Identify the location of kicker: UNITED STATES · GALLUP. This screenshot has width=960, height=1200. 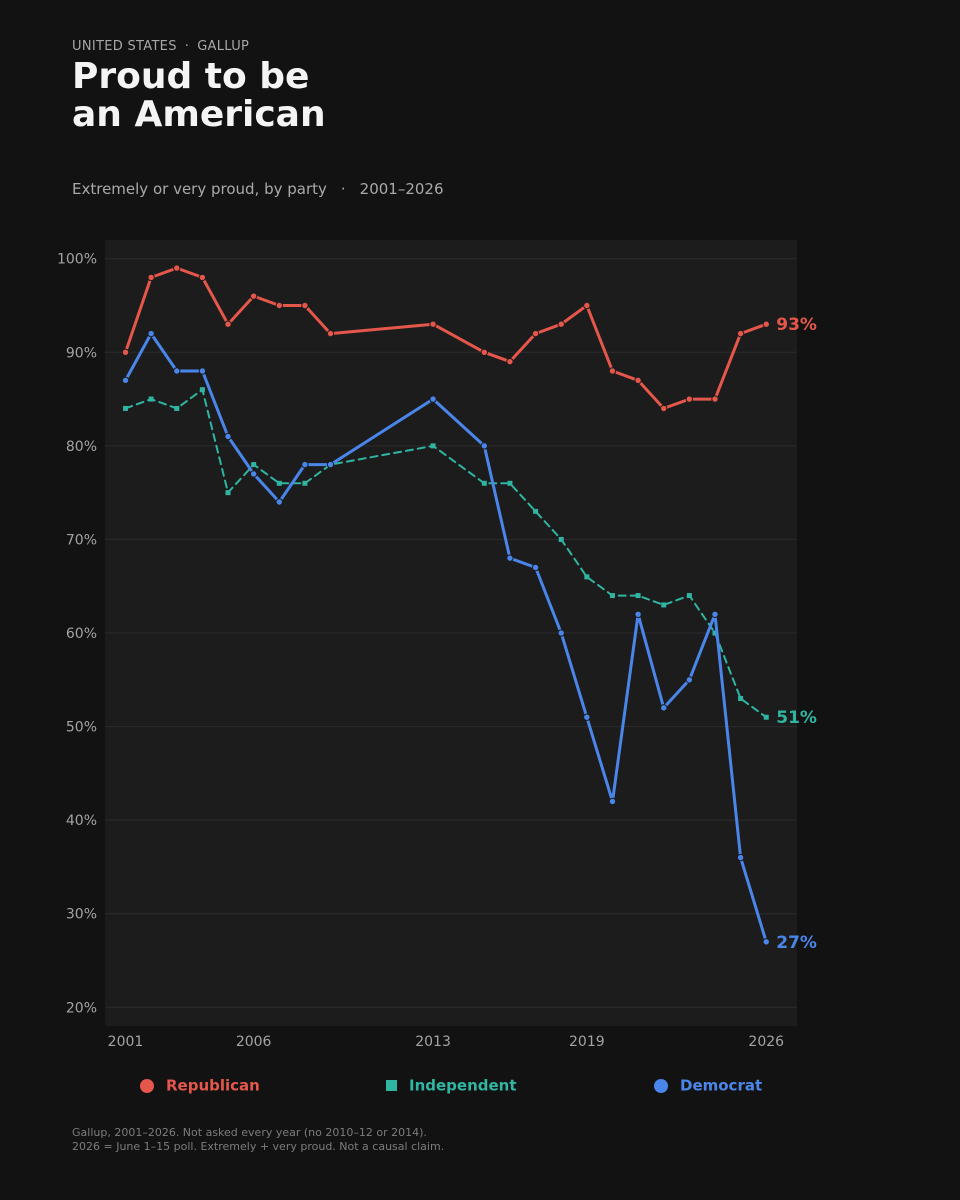
(160, 46).